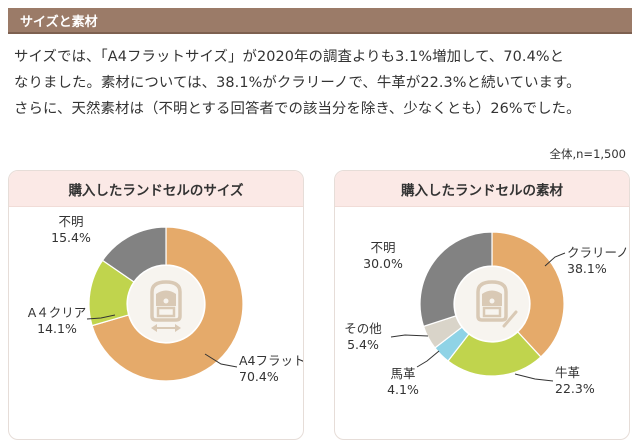 This screenshot has width=640, height=445. What do you see at coordinates (382, 247) in the screenshot?
I see `slice-label-4: 不明` at bounding box center [382, 247].